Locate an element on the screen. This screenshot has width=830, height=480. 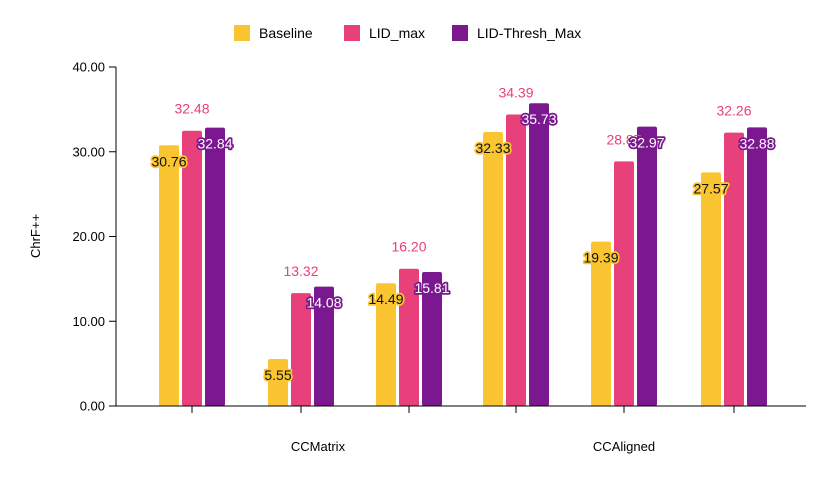
data-label-lid-max-2: 16.20 is located at coordinates (408, 247).